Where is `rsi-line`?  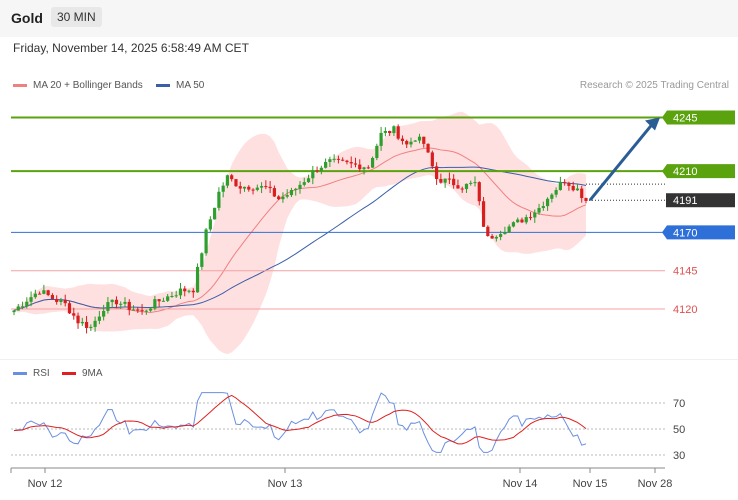 rsi-line is located at coordinates (300, 422).